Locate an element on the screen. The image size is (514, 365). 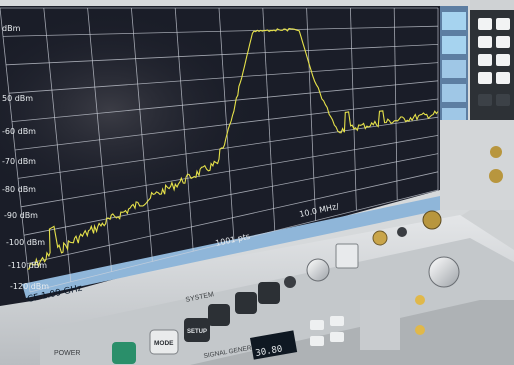
keypad is located at coordinates (492, 65).